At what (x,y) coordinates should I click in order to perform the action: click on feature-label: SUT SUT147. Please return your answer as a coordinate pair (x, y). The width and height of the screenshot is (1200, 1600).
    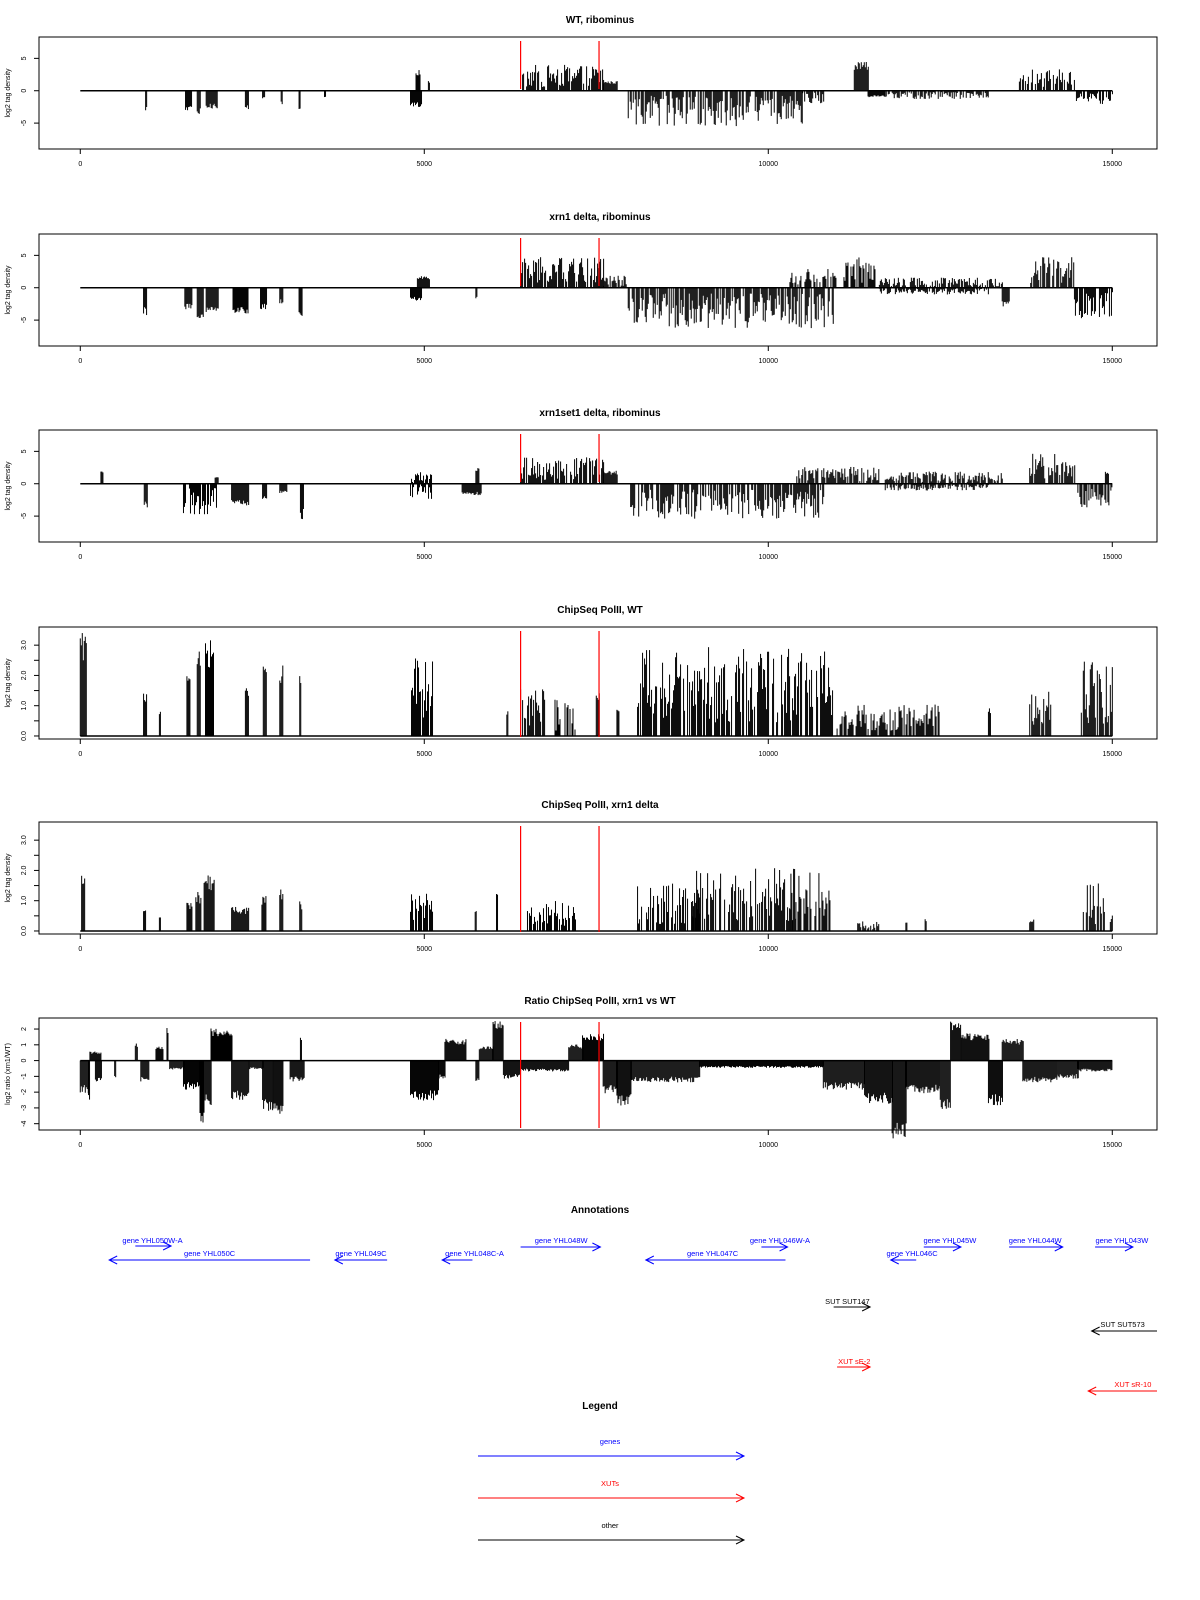
    Looking at the image, I should click on (847, 1301).